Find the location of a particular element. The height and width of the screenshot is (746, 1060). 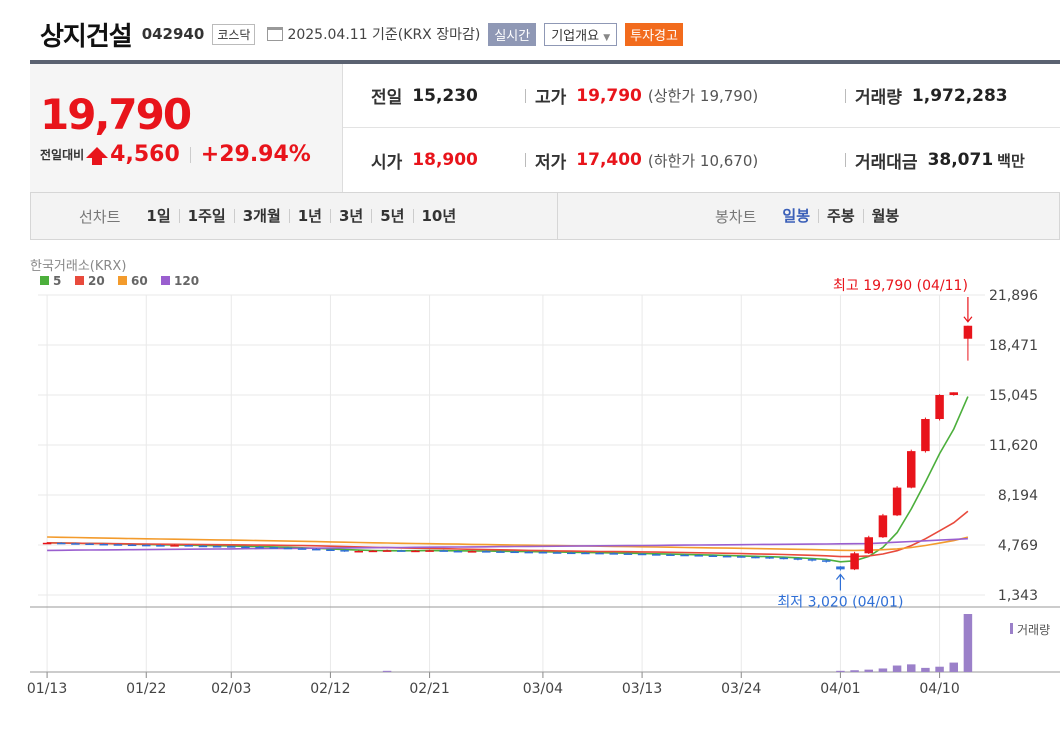

y-tick-label: 15,045 is located at coordinates (1013, 396).